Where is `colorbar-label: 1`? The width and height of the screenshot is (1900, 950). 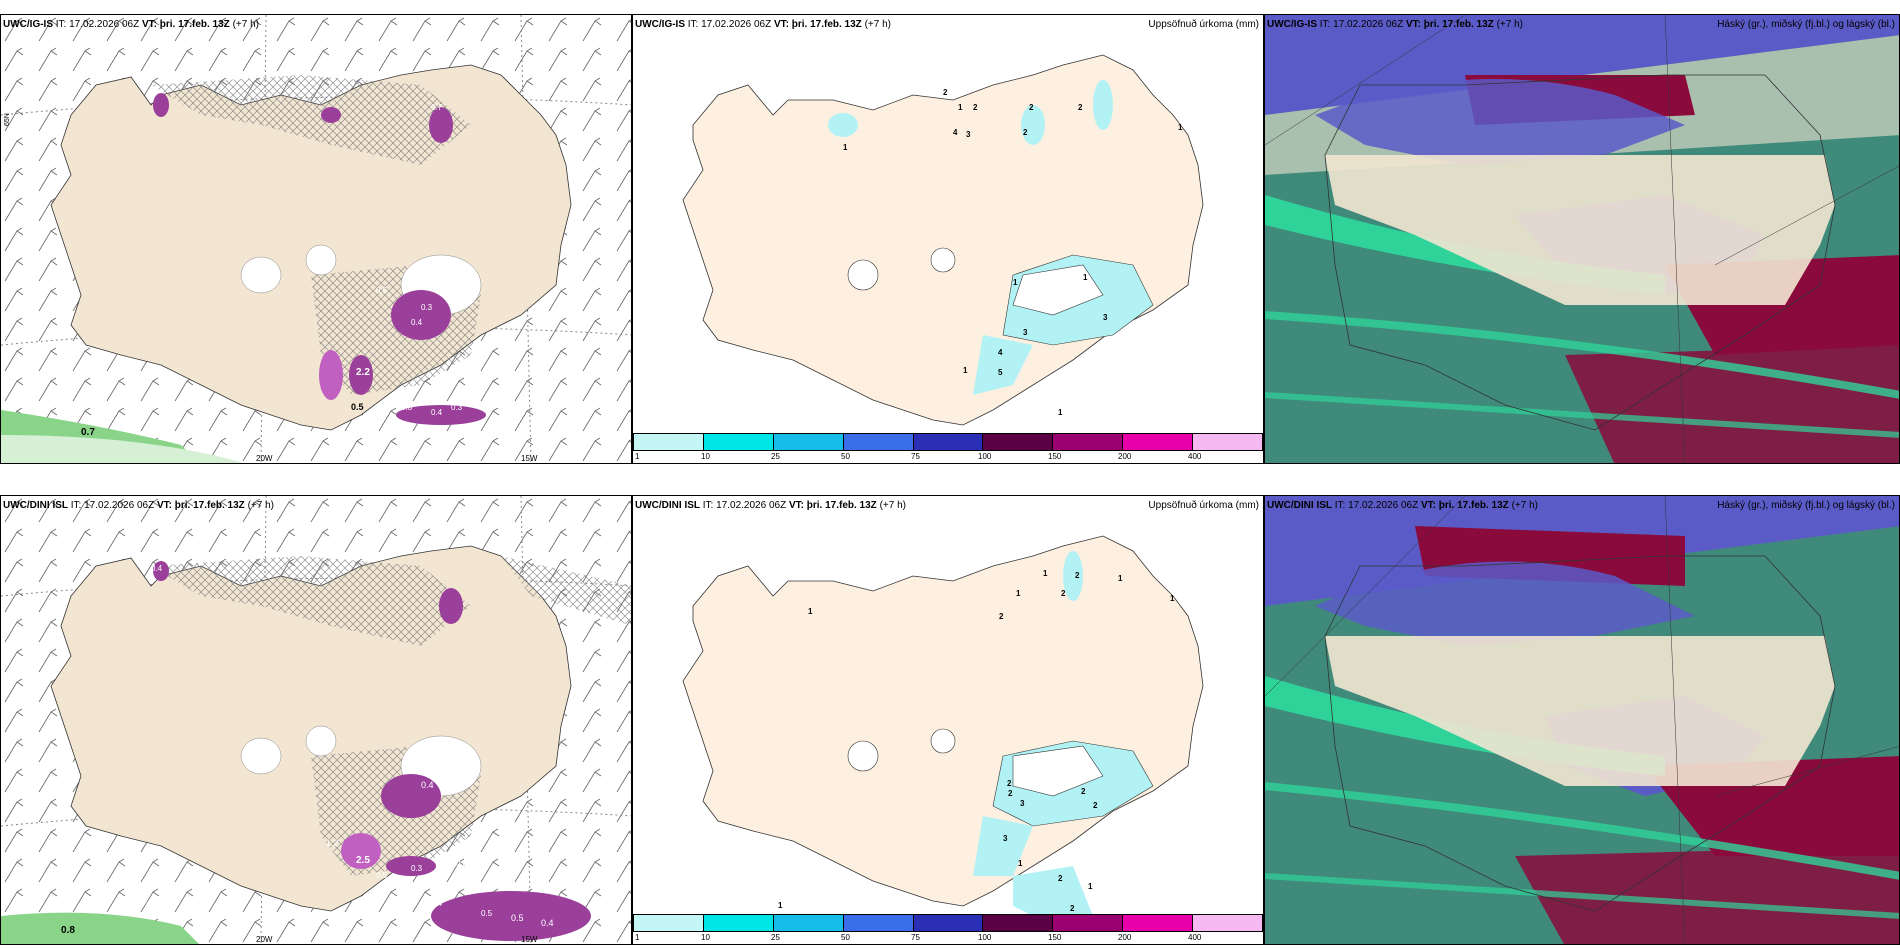
colorbar-label: 1 is located at coordinates (637, 937).